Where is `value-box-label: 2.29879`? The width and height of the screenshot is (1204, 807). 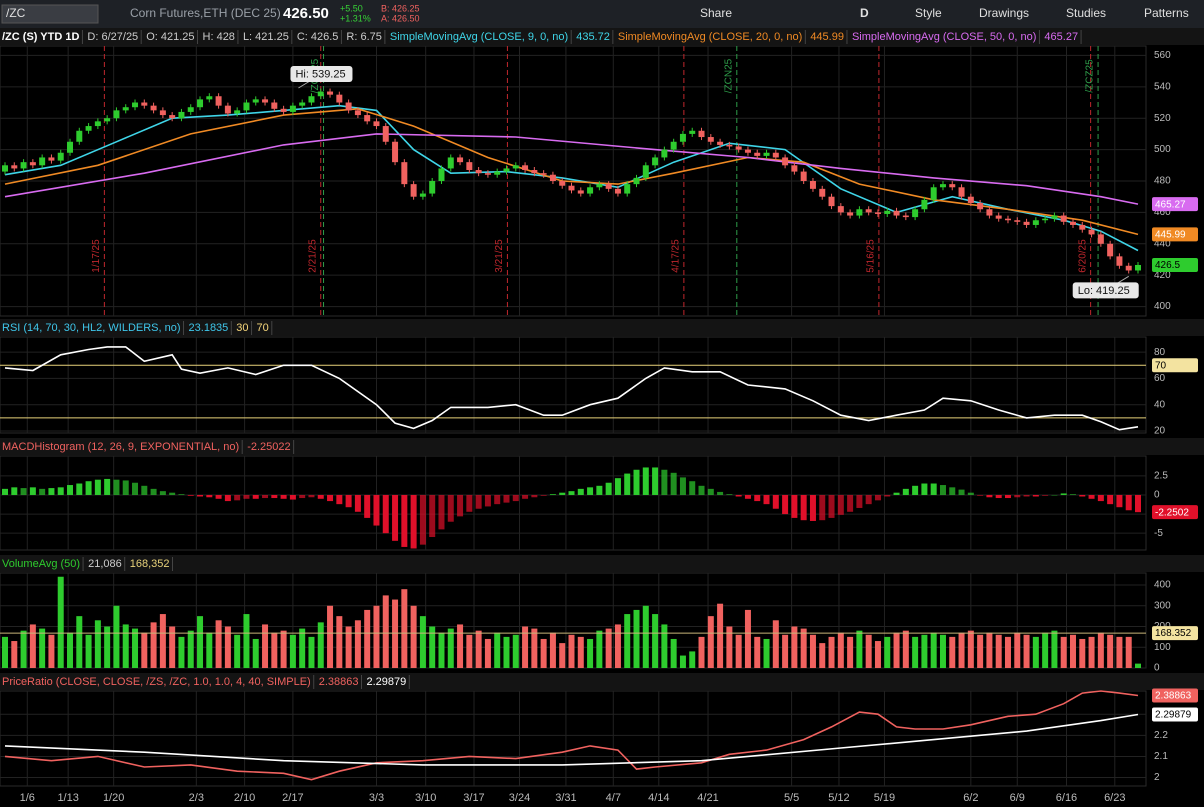 value-box-label: 2.29879 is located at coordinates (1173, 715).